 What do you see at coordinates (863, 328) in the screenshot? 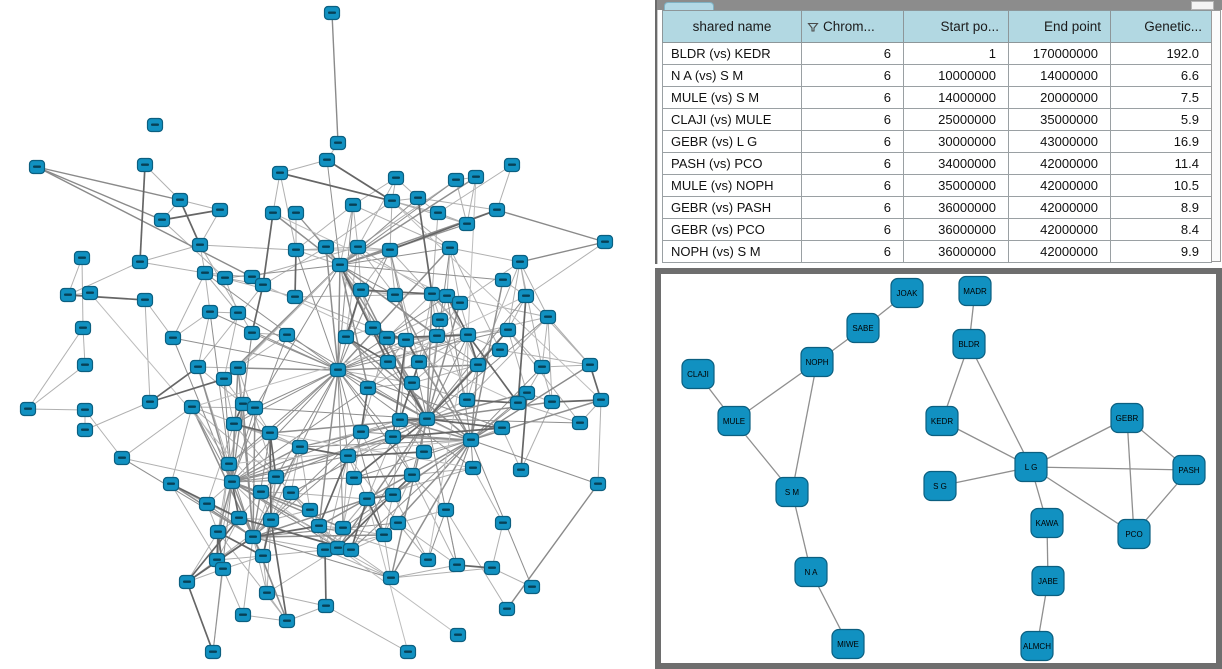
I see `graph-node: SABE` at bounding box center [863, 328].